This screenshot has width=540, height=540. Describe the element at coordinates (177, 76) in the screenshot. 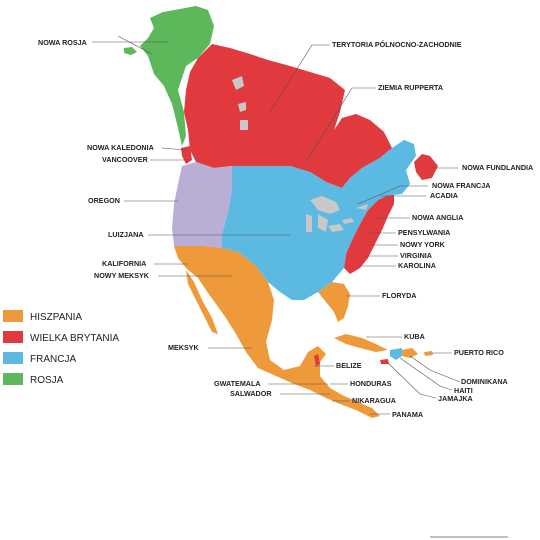

I see `region-nowa-rosja` at that location.